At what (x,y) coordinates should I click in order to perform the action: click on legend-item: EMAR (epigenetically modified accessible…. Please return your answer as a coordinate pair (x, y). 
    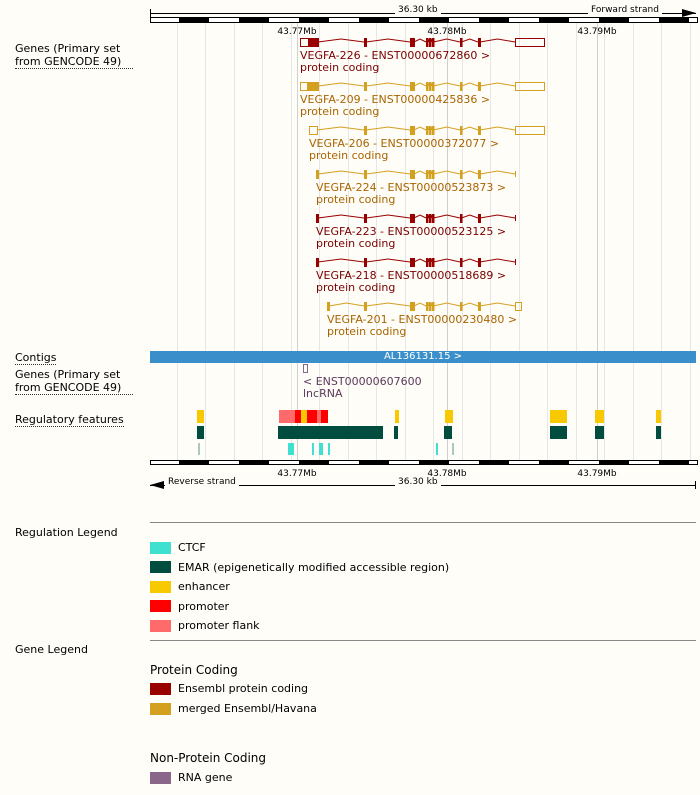
    Looking at the image, I should click on (299, 567).